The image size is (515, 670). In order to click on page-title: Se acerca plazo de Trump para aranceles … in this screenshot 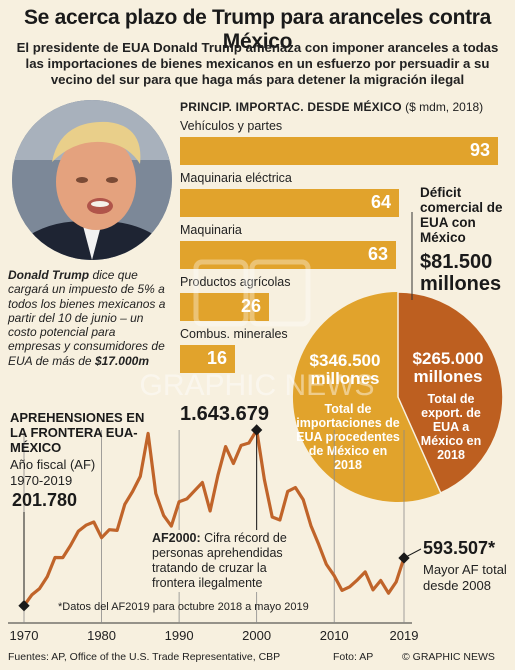, I will do `click(257, 29)`.